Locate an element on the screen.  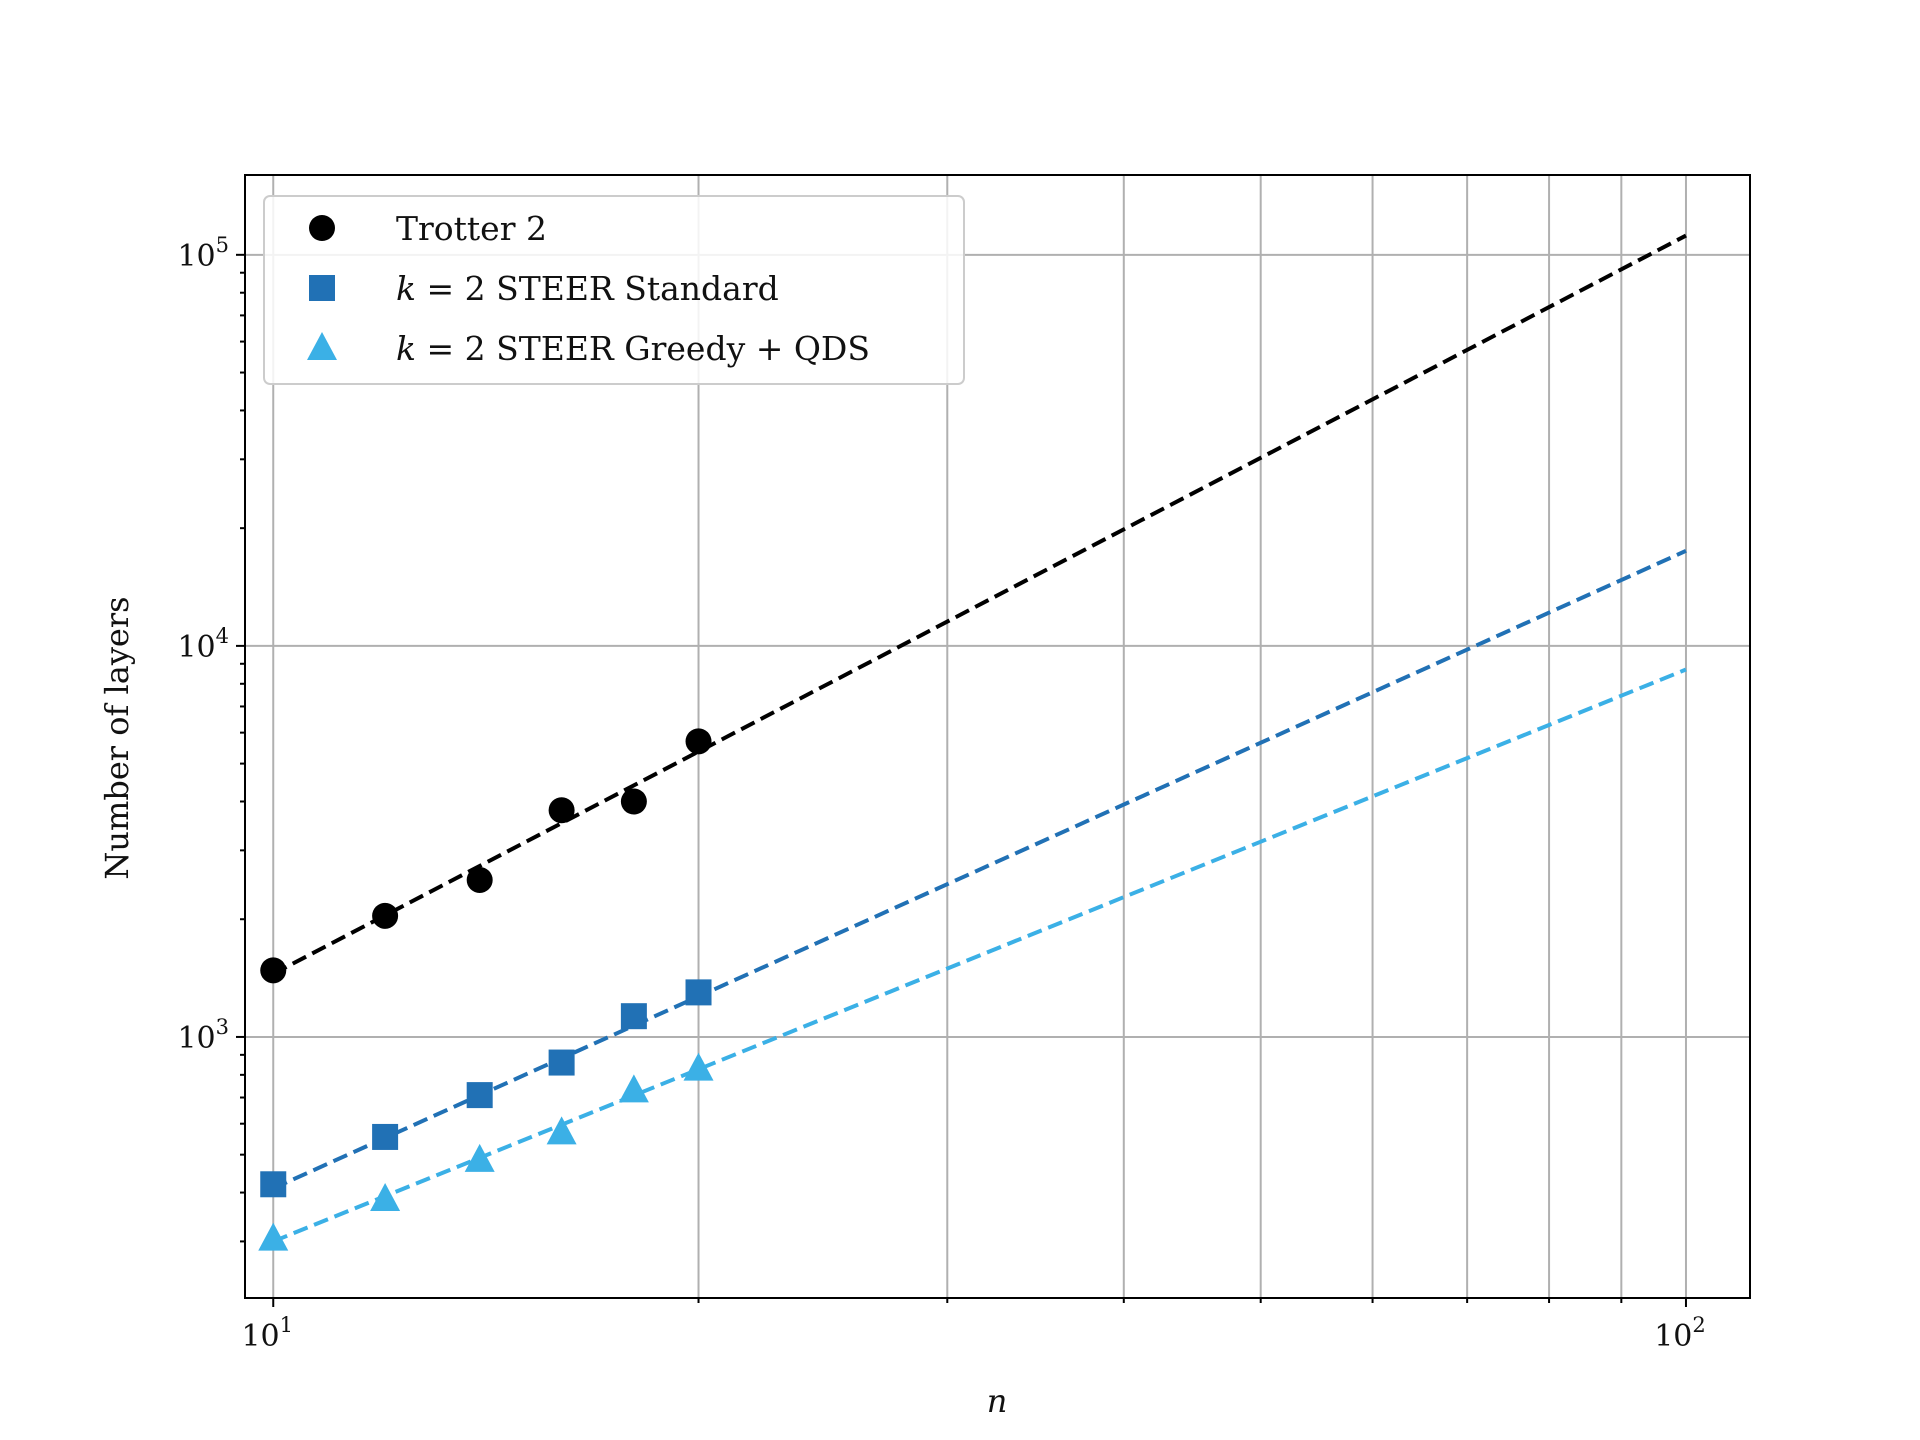
x-tick-label: 10² is located at coordinates (1680, 1333).